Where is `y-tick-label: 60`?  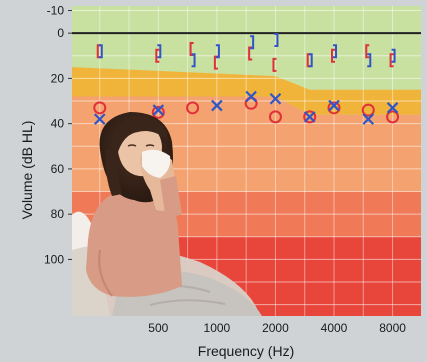
y-tick-label: 60 is located at coordinates (58, 169).